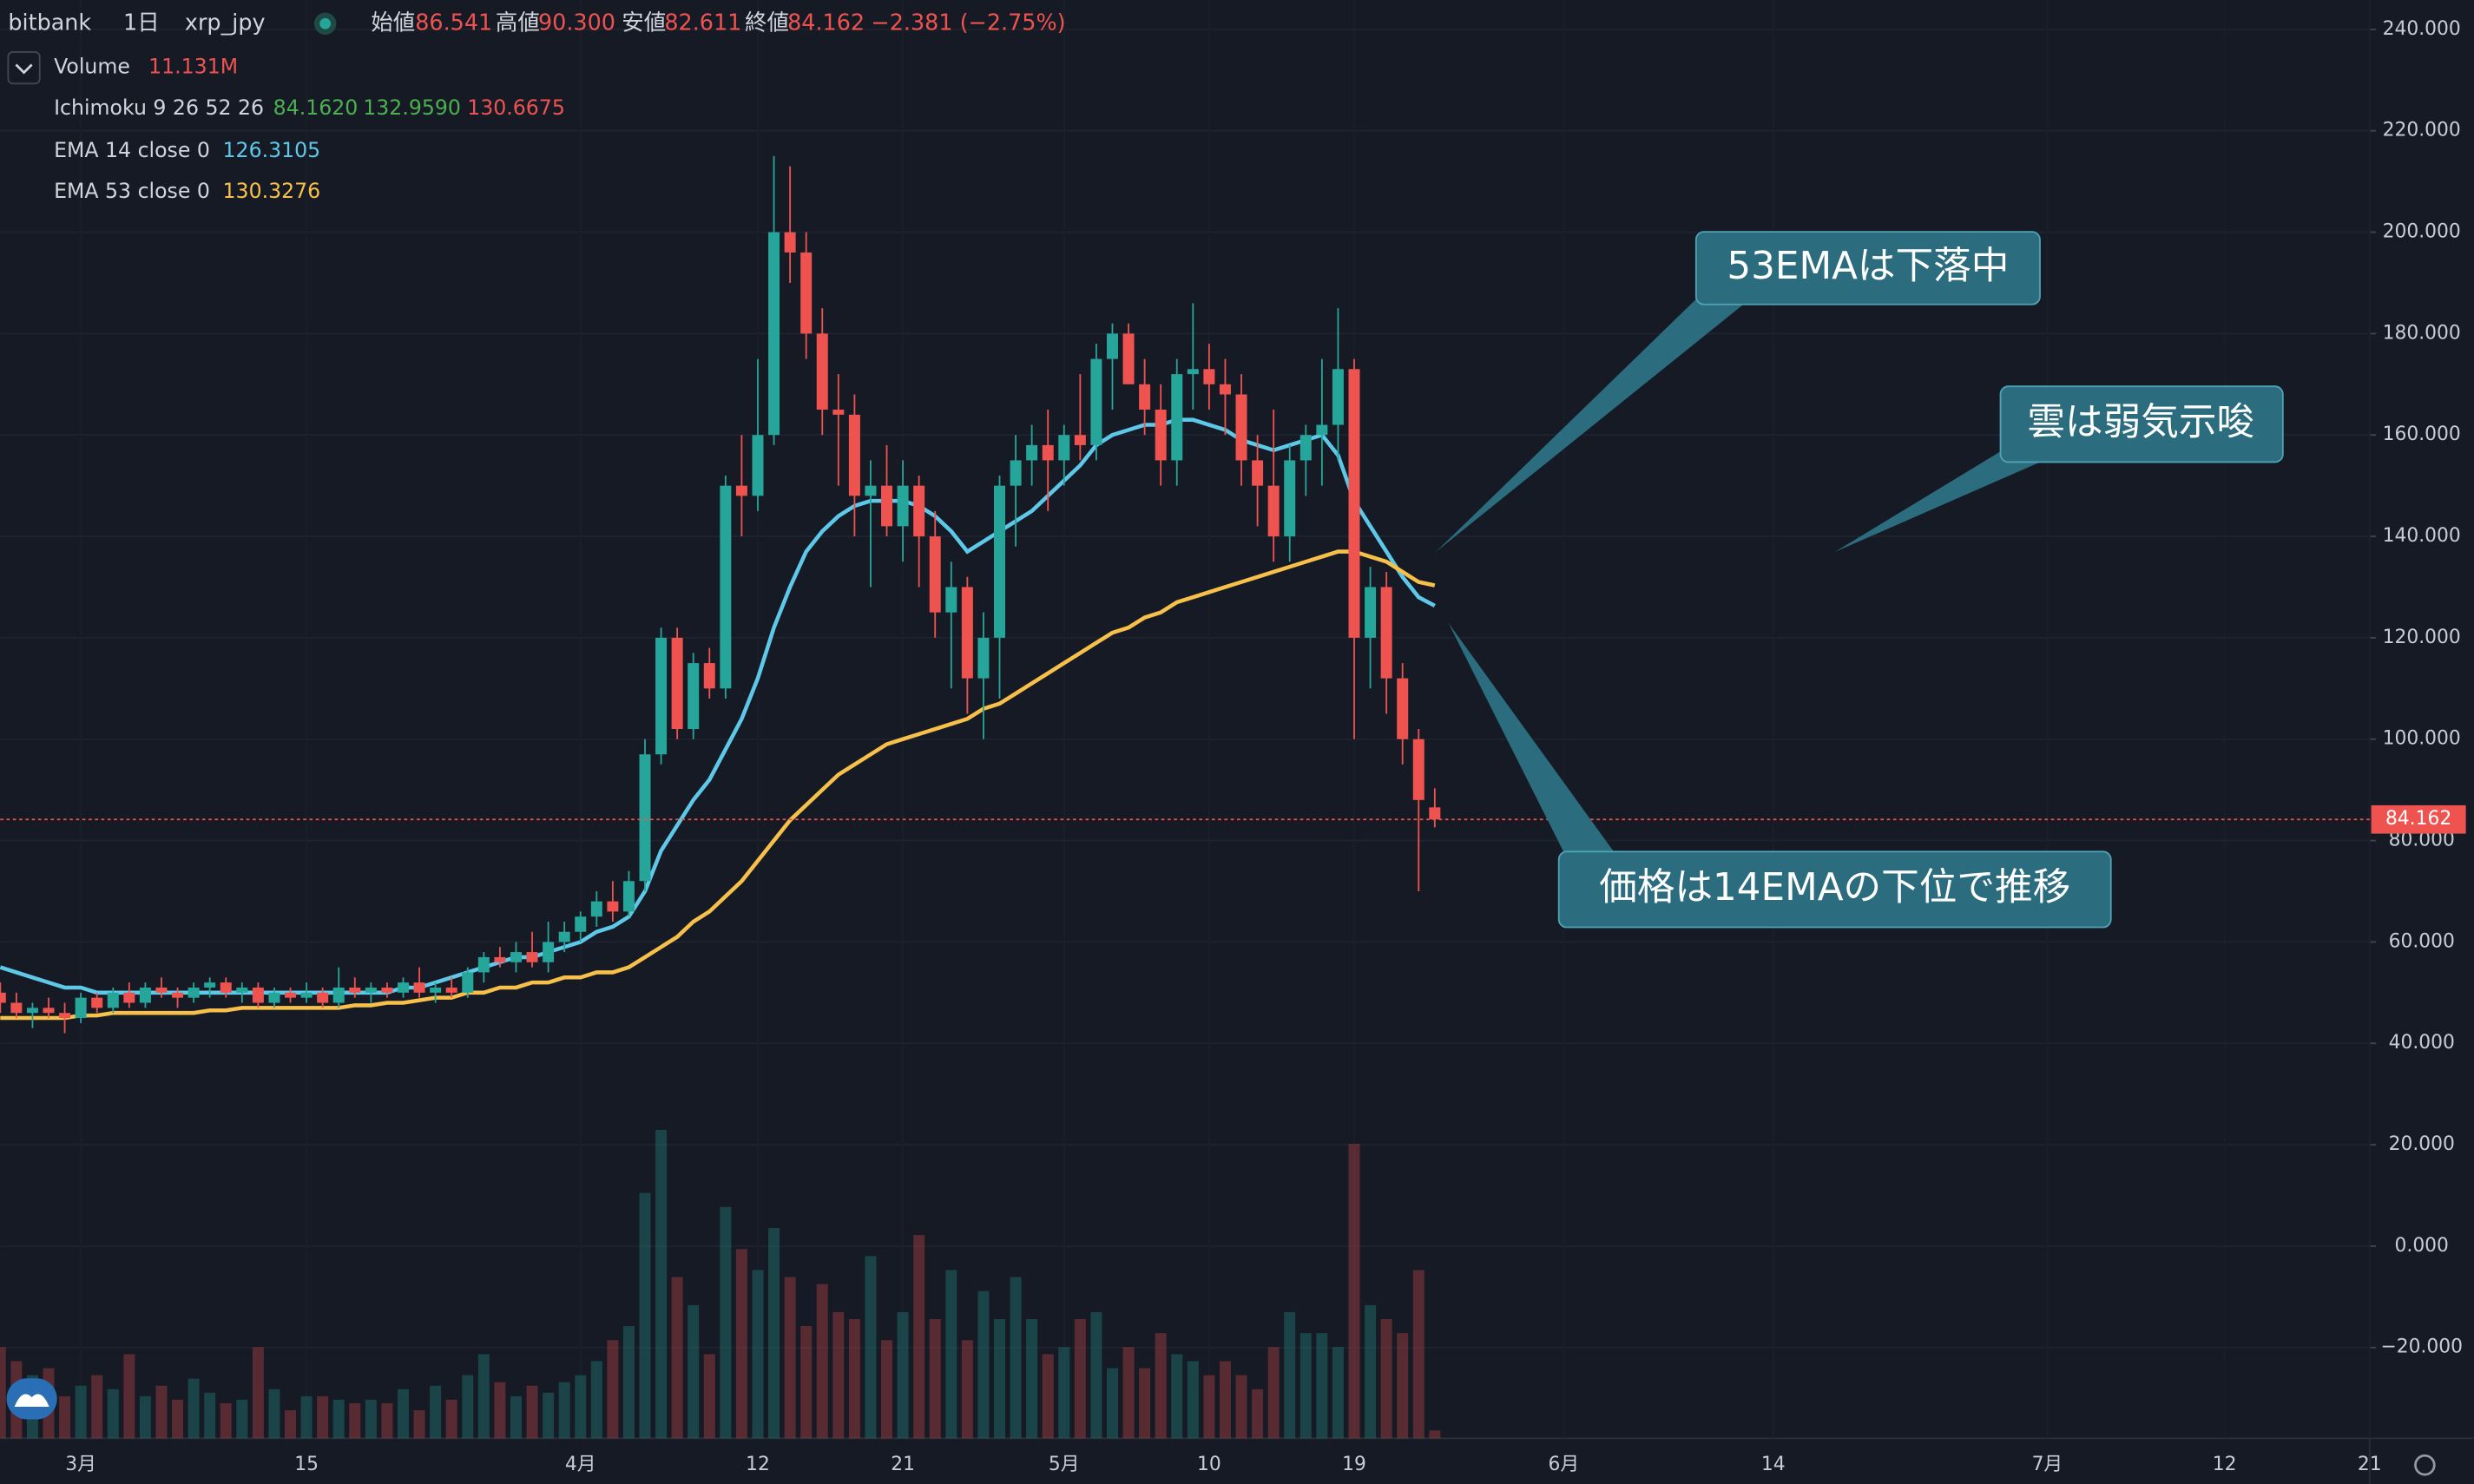  I want to click on symbol: xrp_jpy, so click(225, 22).